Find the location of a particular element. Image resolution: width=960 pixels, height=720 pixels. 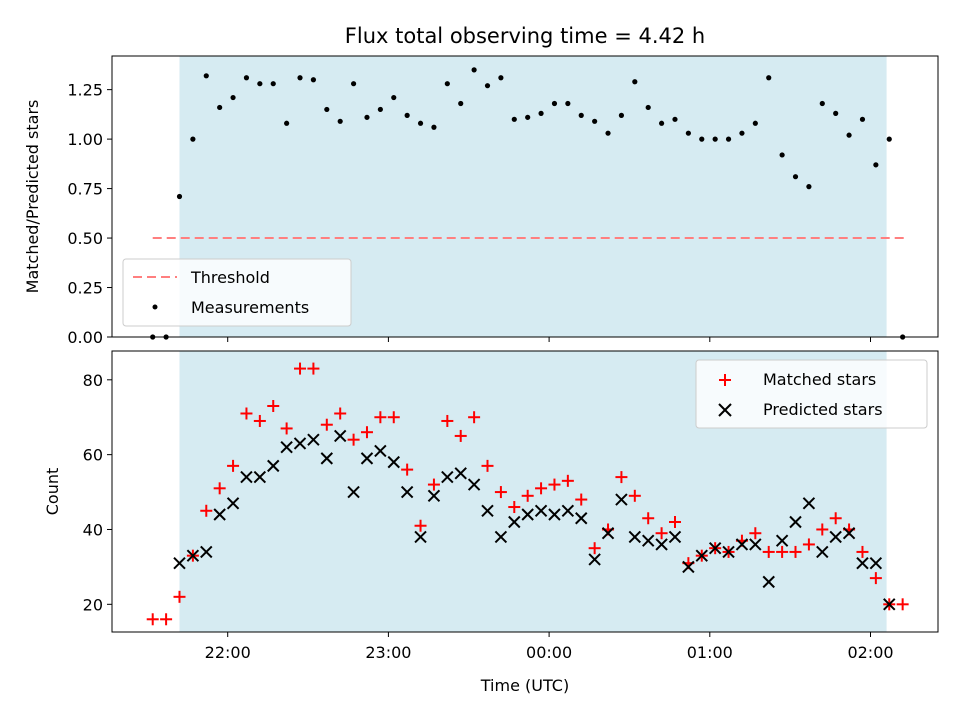

figure-title: Flux total observing time = 4.42 h is located at coordinates (525, 36).